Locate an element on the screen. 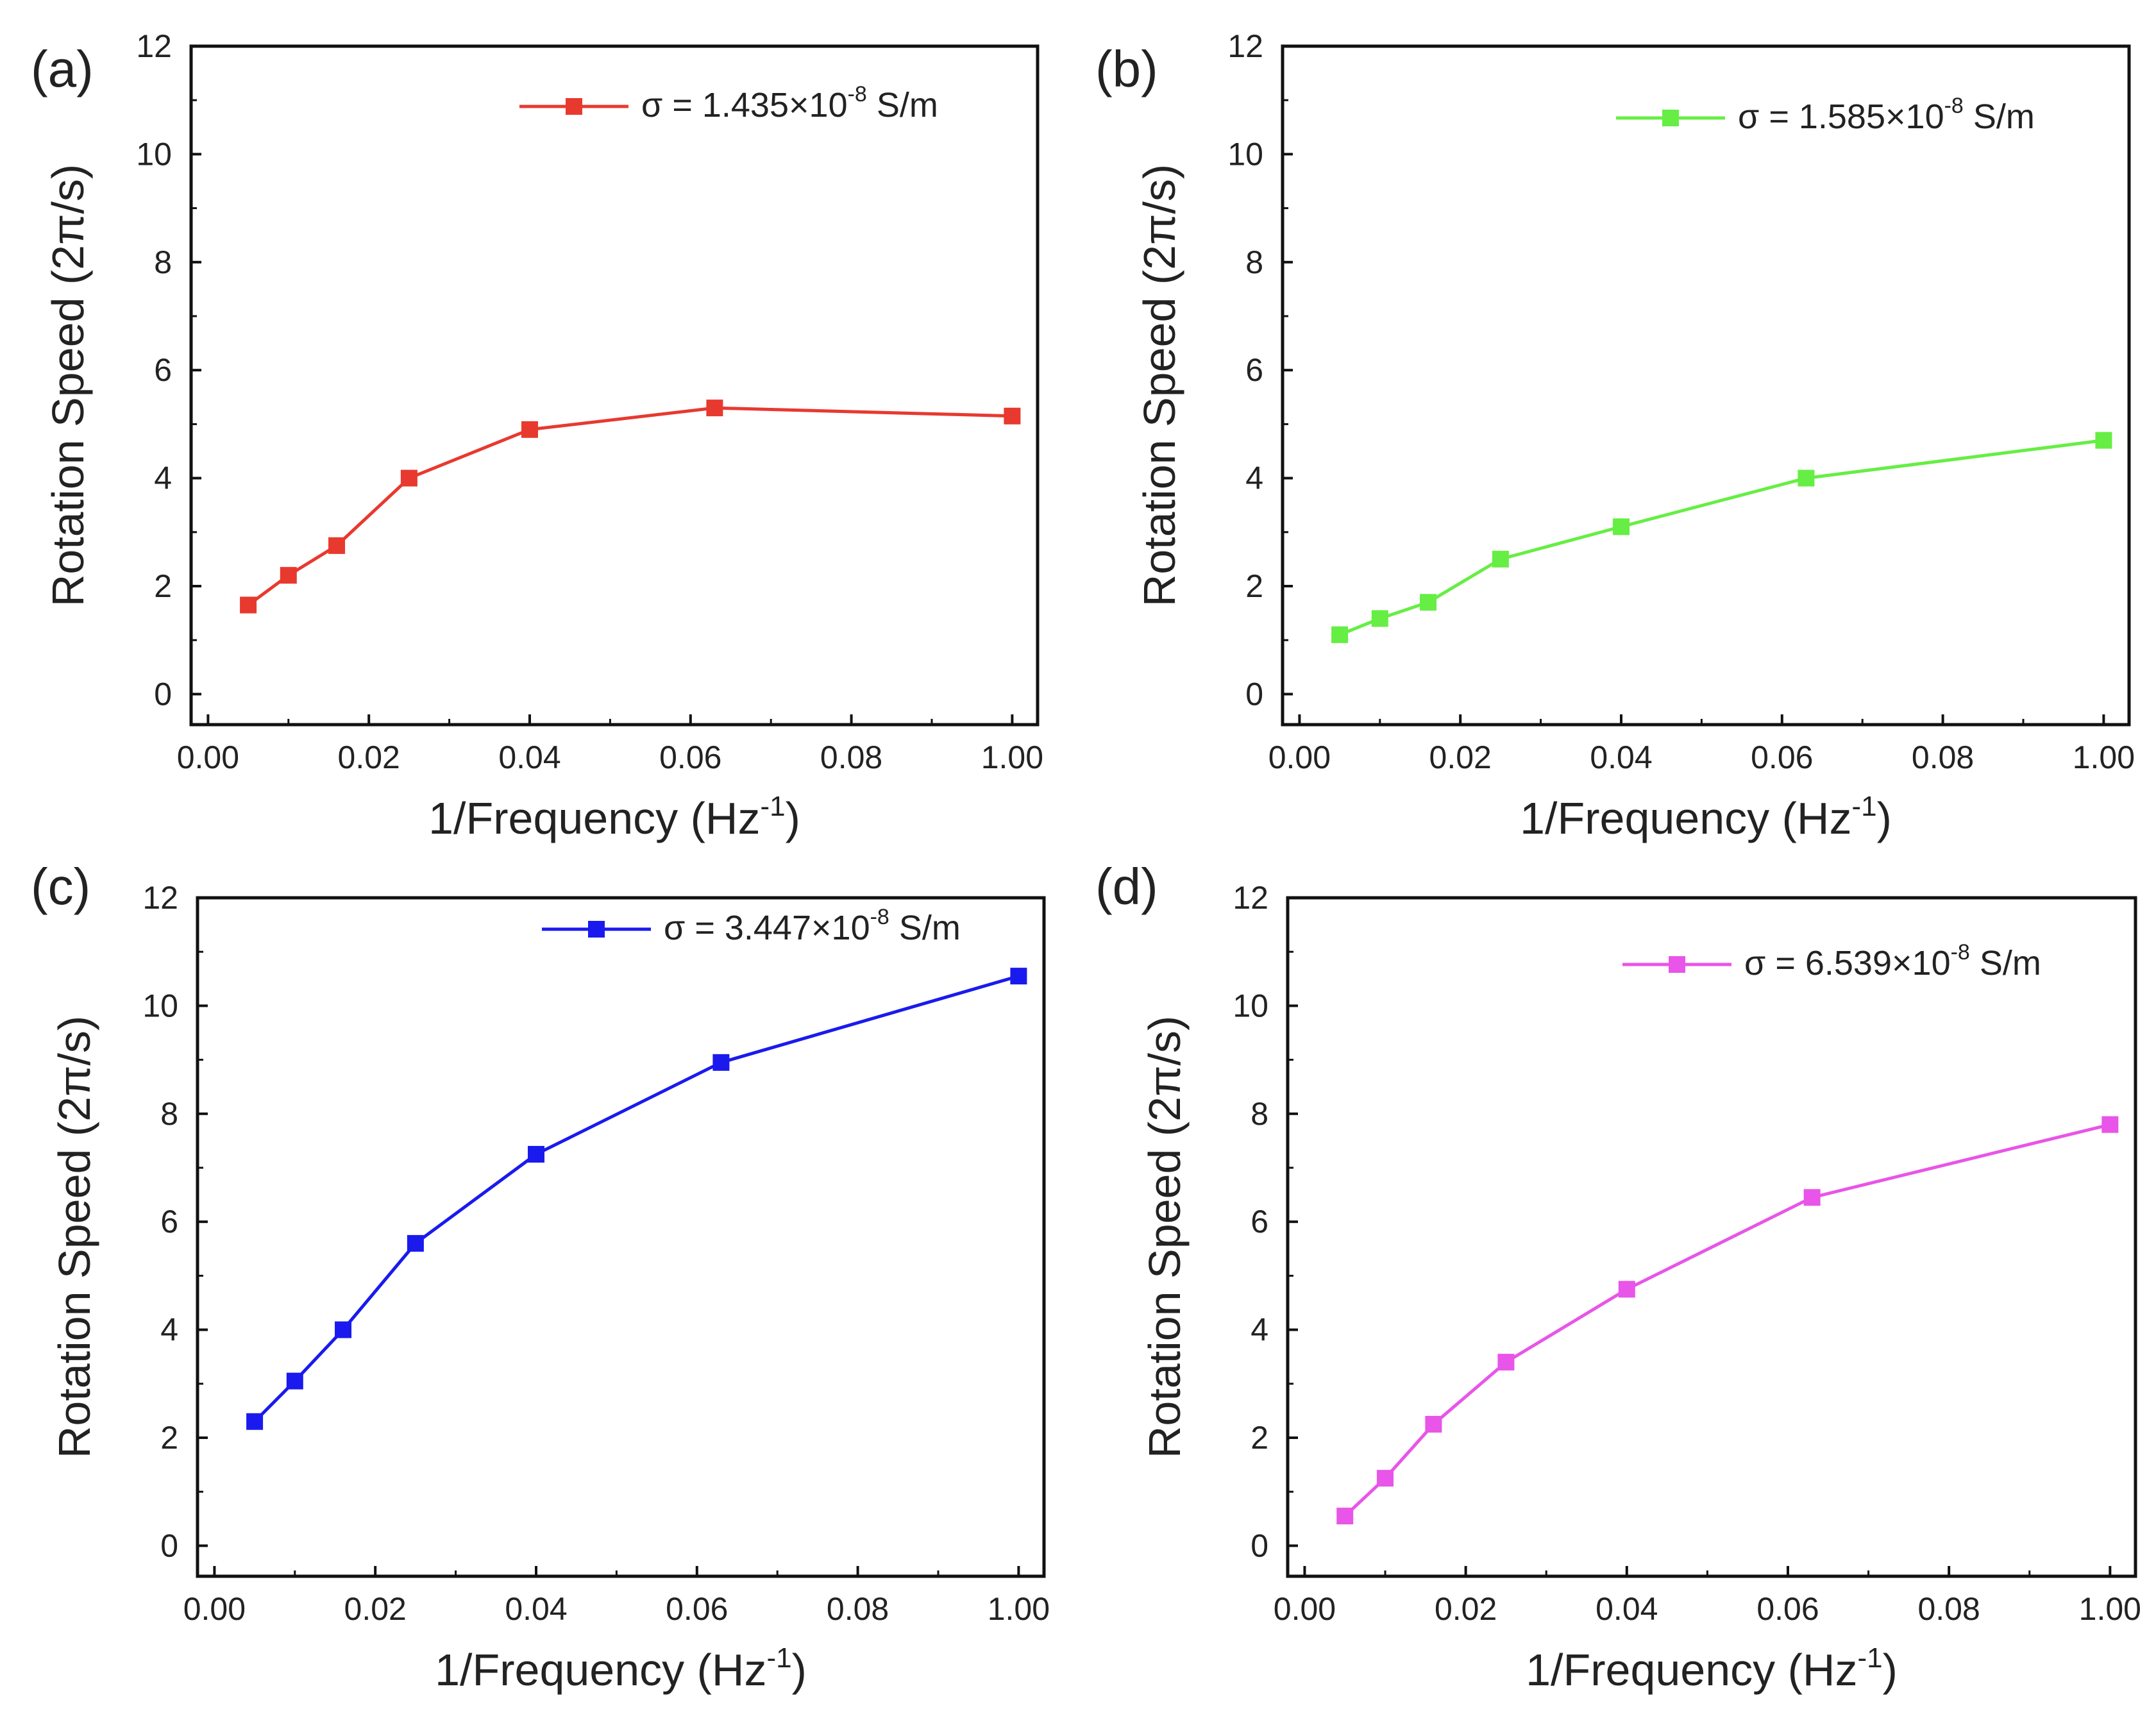  legend-label: σ = 1.585×10-8 S/m is located at coordinates (1887, 115).